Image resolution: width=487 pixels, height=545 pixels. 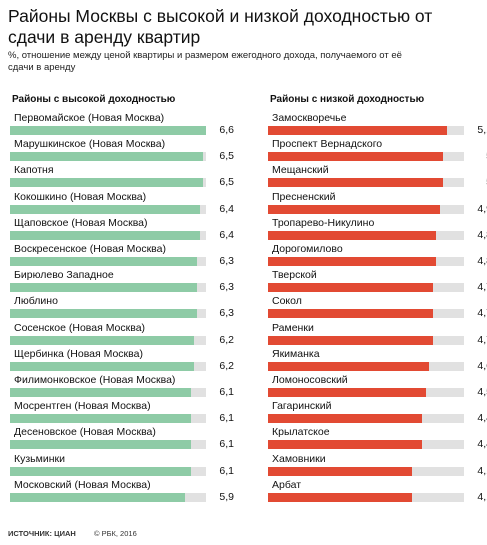 What do you see at coordinates (123, 465) in the screenshot?
I see `high-bar-row: Кузьминки 6,1` at bounding box center [123, 465].